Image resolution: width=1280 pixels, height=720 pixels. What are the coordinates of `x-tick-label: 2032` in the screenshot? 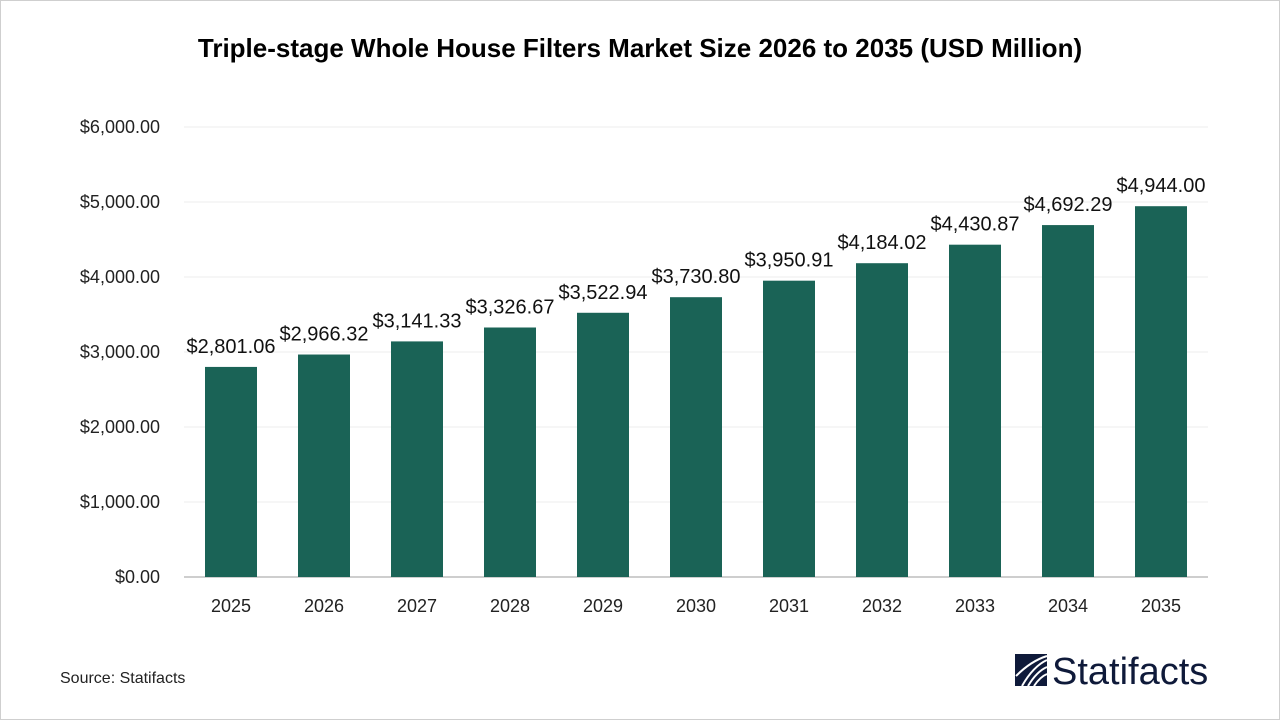 It's located at (882, 606).